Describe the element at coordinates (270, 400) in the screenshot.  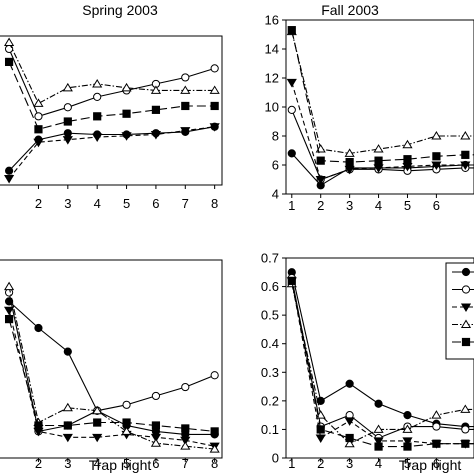
I see `y-tick-label: 0.2` at that location.